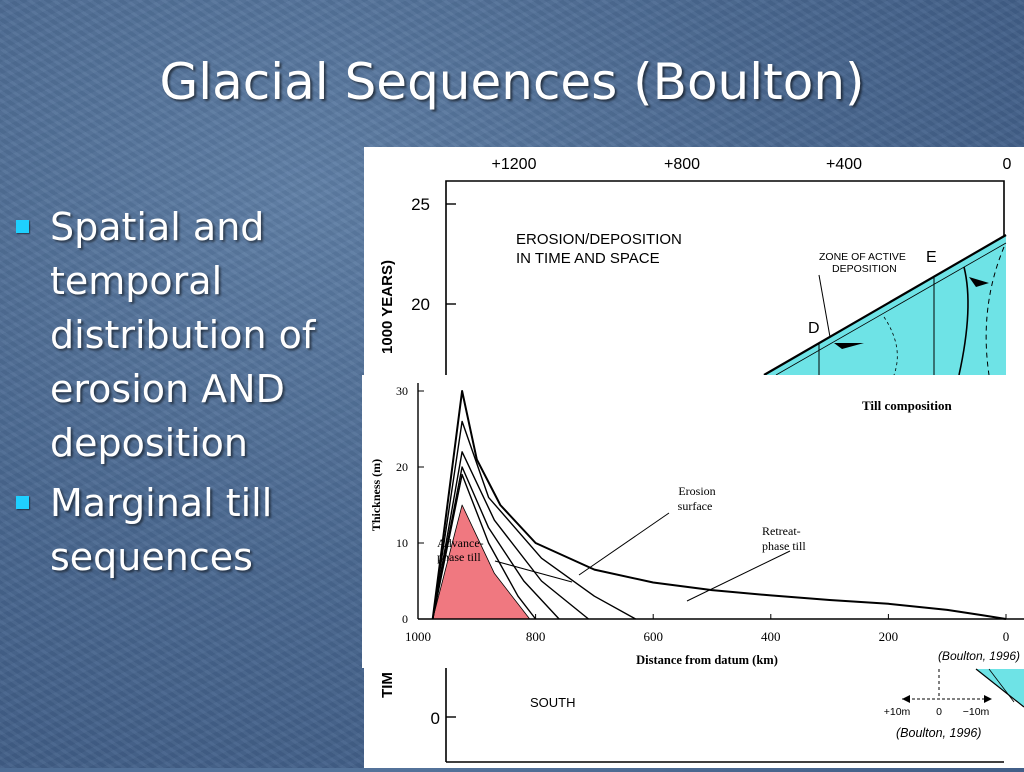 This screenshot has width=1024, height=772. What do you see at coordinates (536, 636) in the screenshot?
I see `x-tick-label: 800` at bounding box center [536, 636].